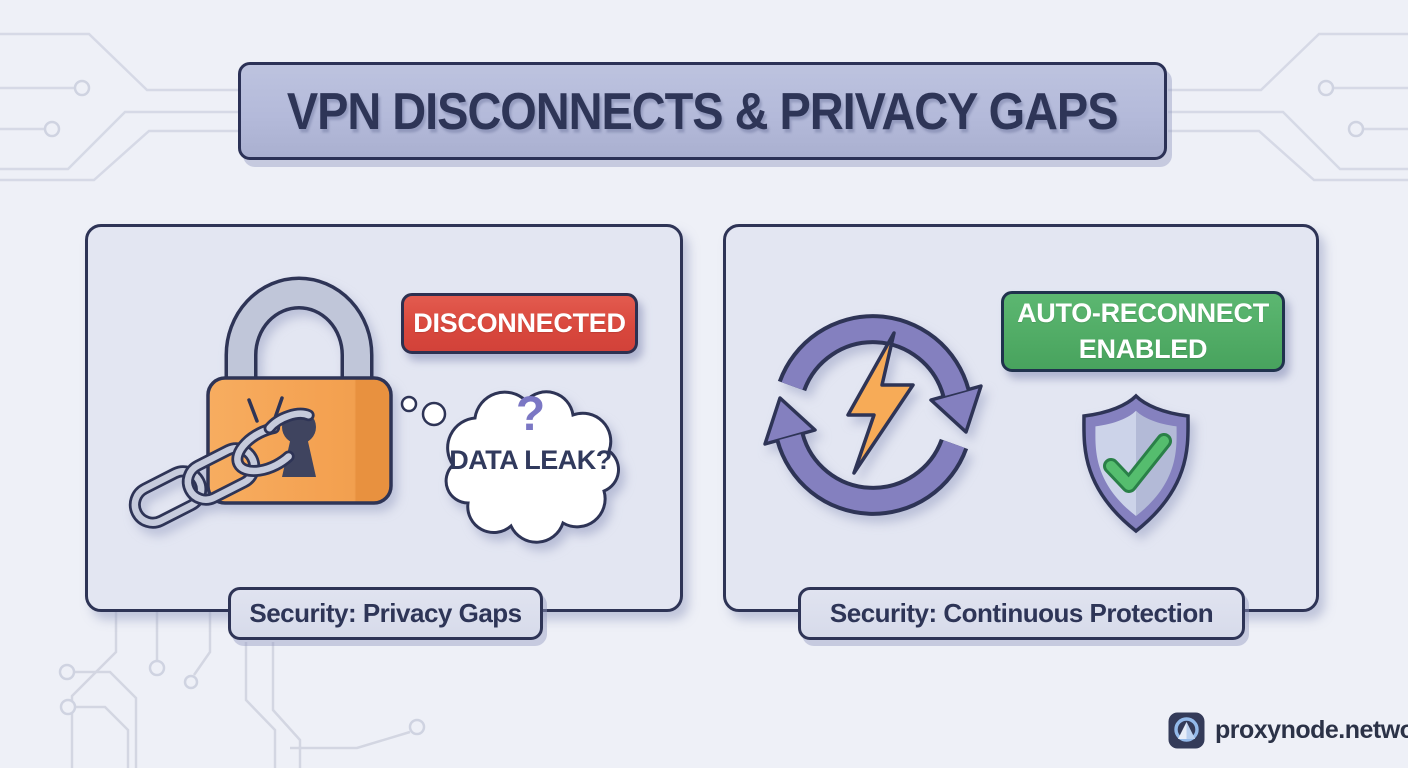 Image resolution: width=1408 pixels, height=768 pixels. What do you see at coordinates (530, 414) in the screenshot?
I see `question-mark: ?` at bounding box center [530, 414].